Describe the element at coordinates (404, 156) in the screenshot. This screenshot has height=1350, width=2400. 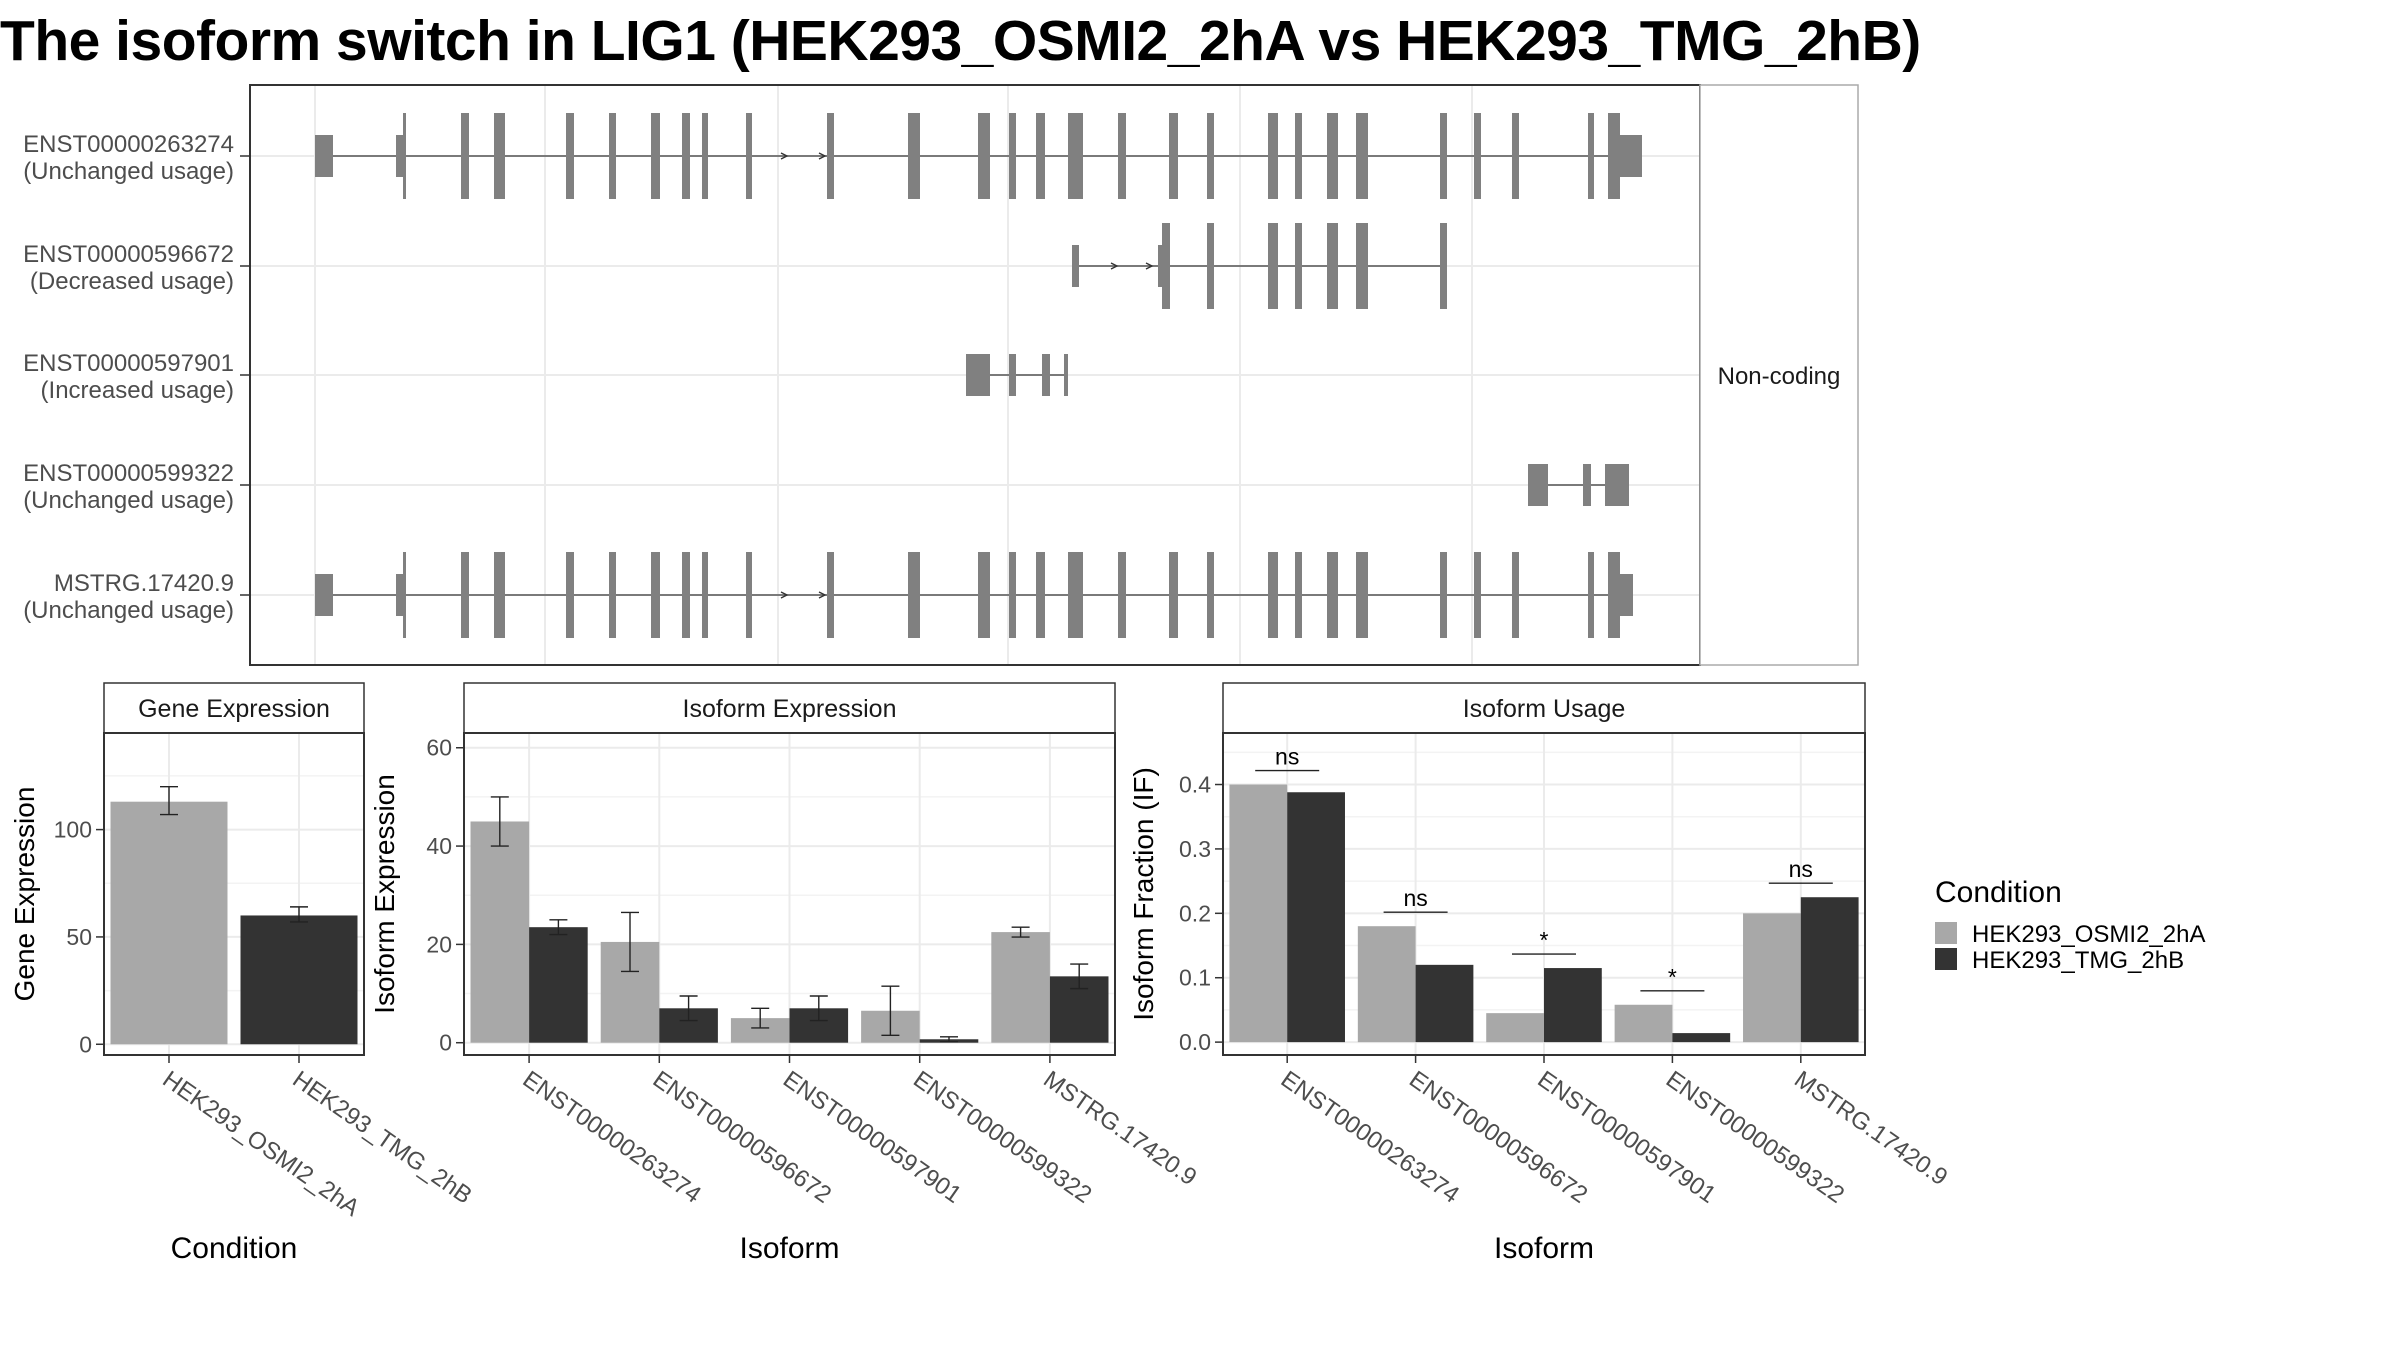
I see `tx-ENST00000263274-cds-start` at that location.